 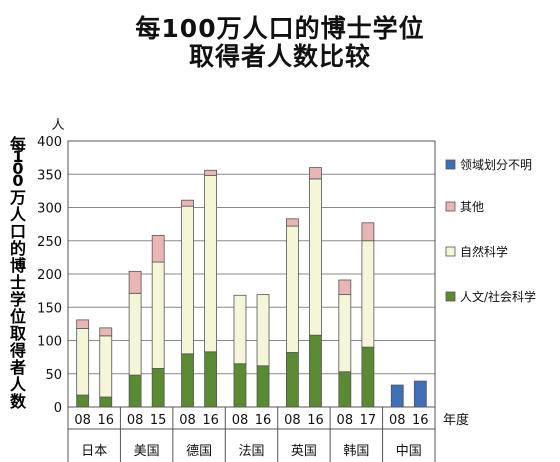 I want to click on legend-label: 领域划分不明, so click(x=496, y=165).